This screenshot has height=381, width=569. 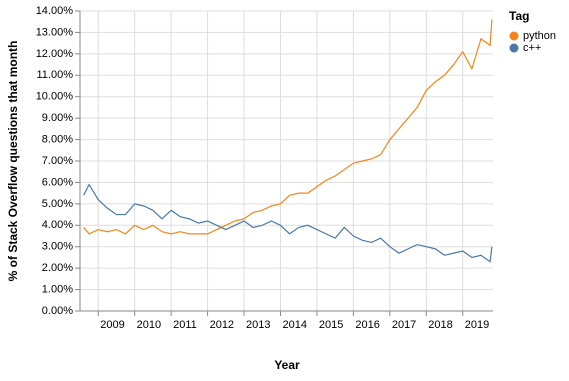 I want to click on x-tick-label: 2009, so click(x=112, y=325).